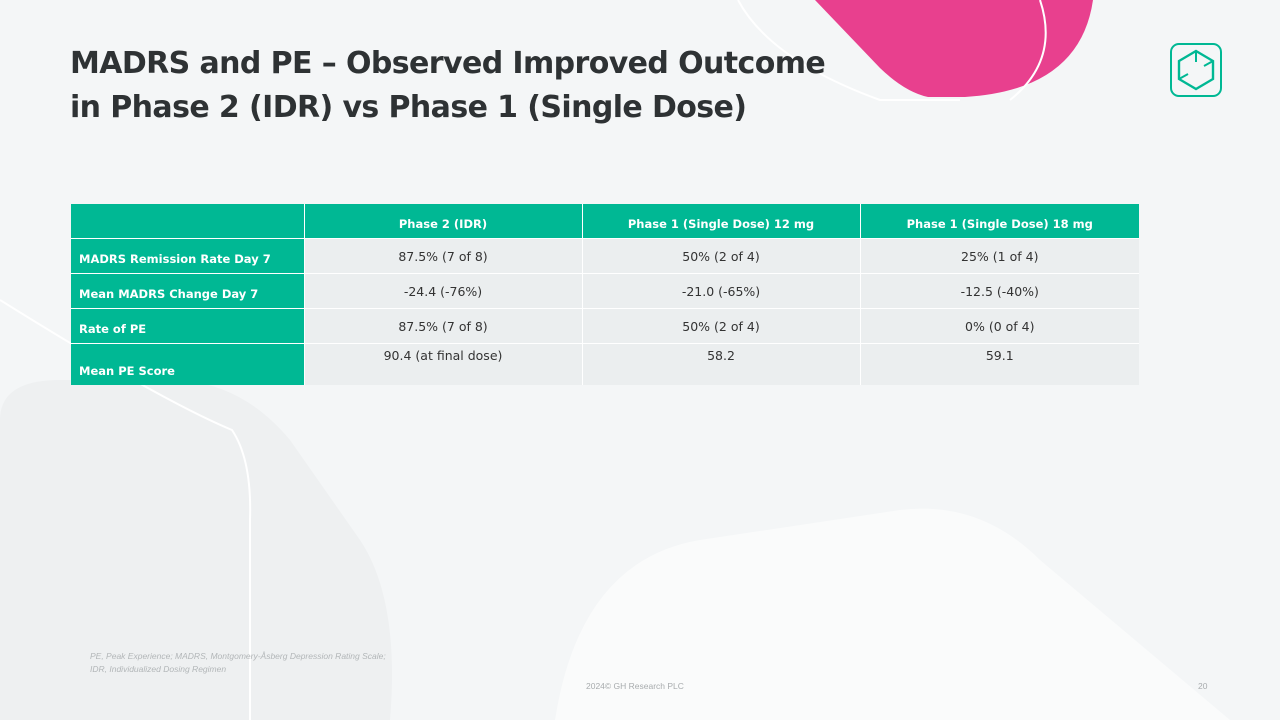 Image resolution: width=1280 pixels, height=720 pixels. I want to click on pink-accent-shape, so click(954, 48).